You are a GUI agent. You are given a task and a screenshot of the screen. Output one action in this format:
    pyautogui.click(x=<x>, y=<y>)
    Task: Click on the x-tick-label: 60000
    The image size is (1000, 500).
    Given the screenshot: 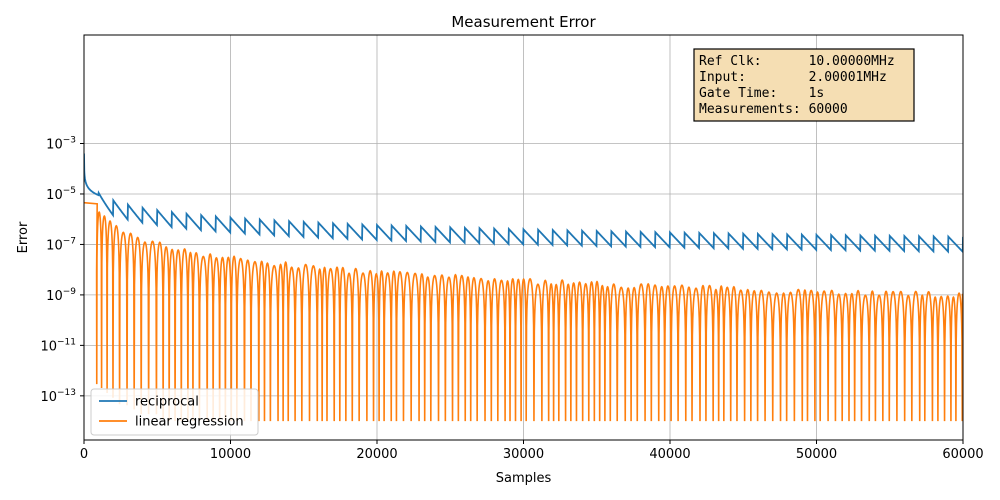 What is the action you would take?
    pyautogui.click(x=962, y=454)
    